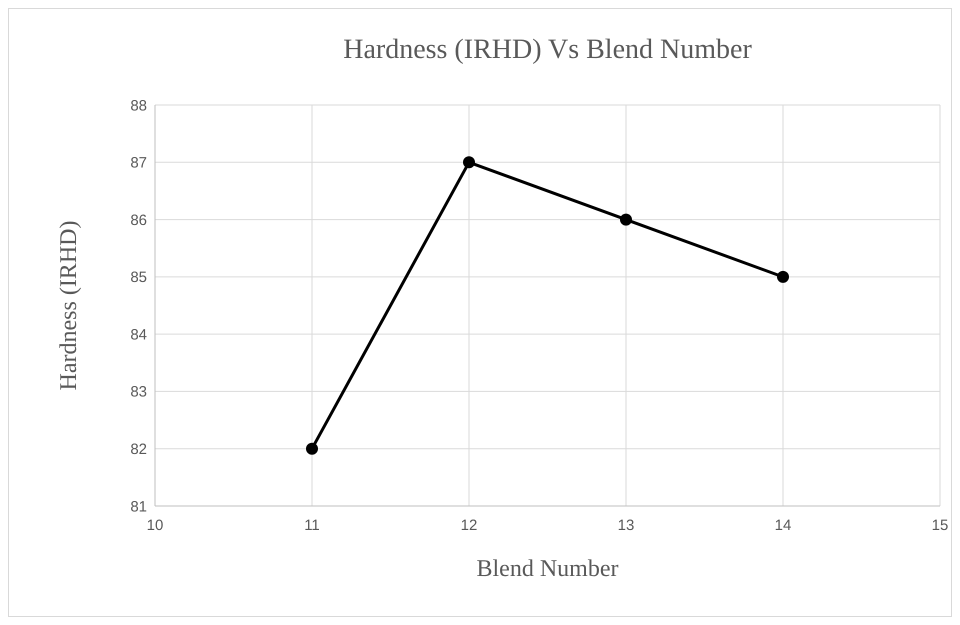  Describe the element at coordinates (783, 525) in the screenshot. I see `x-tick-label: 14` at that location.